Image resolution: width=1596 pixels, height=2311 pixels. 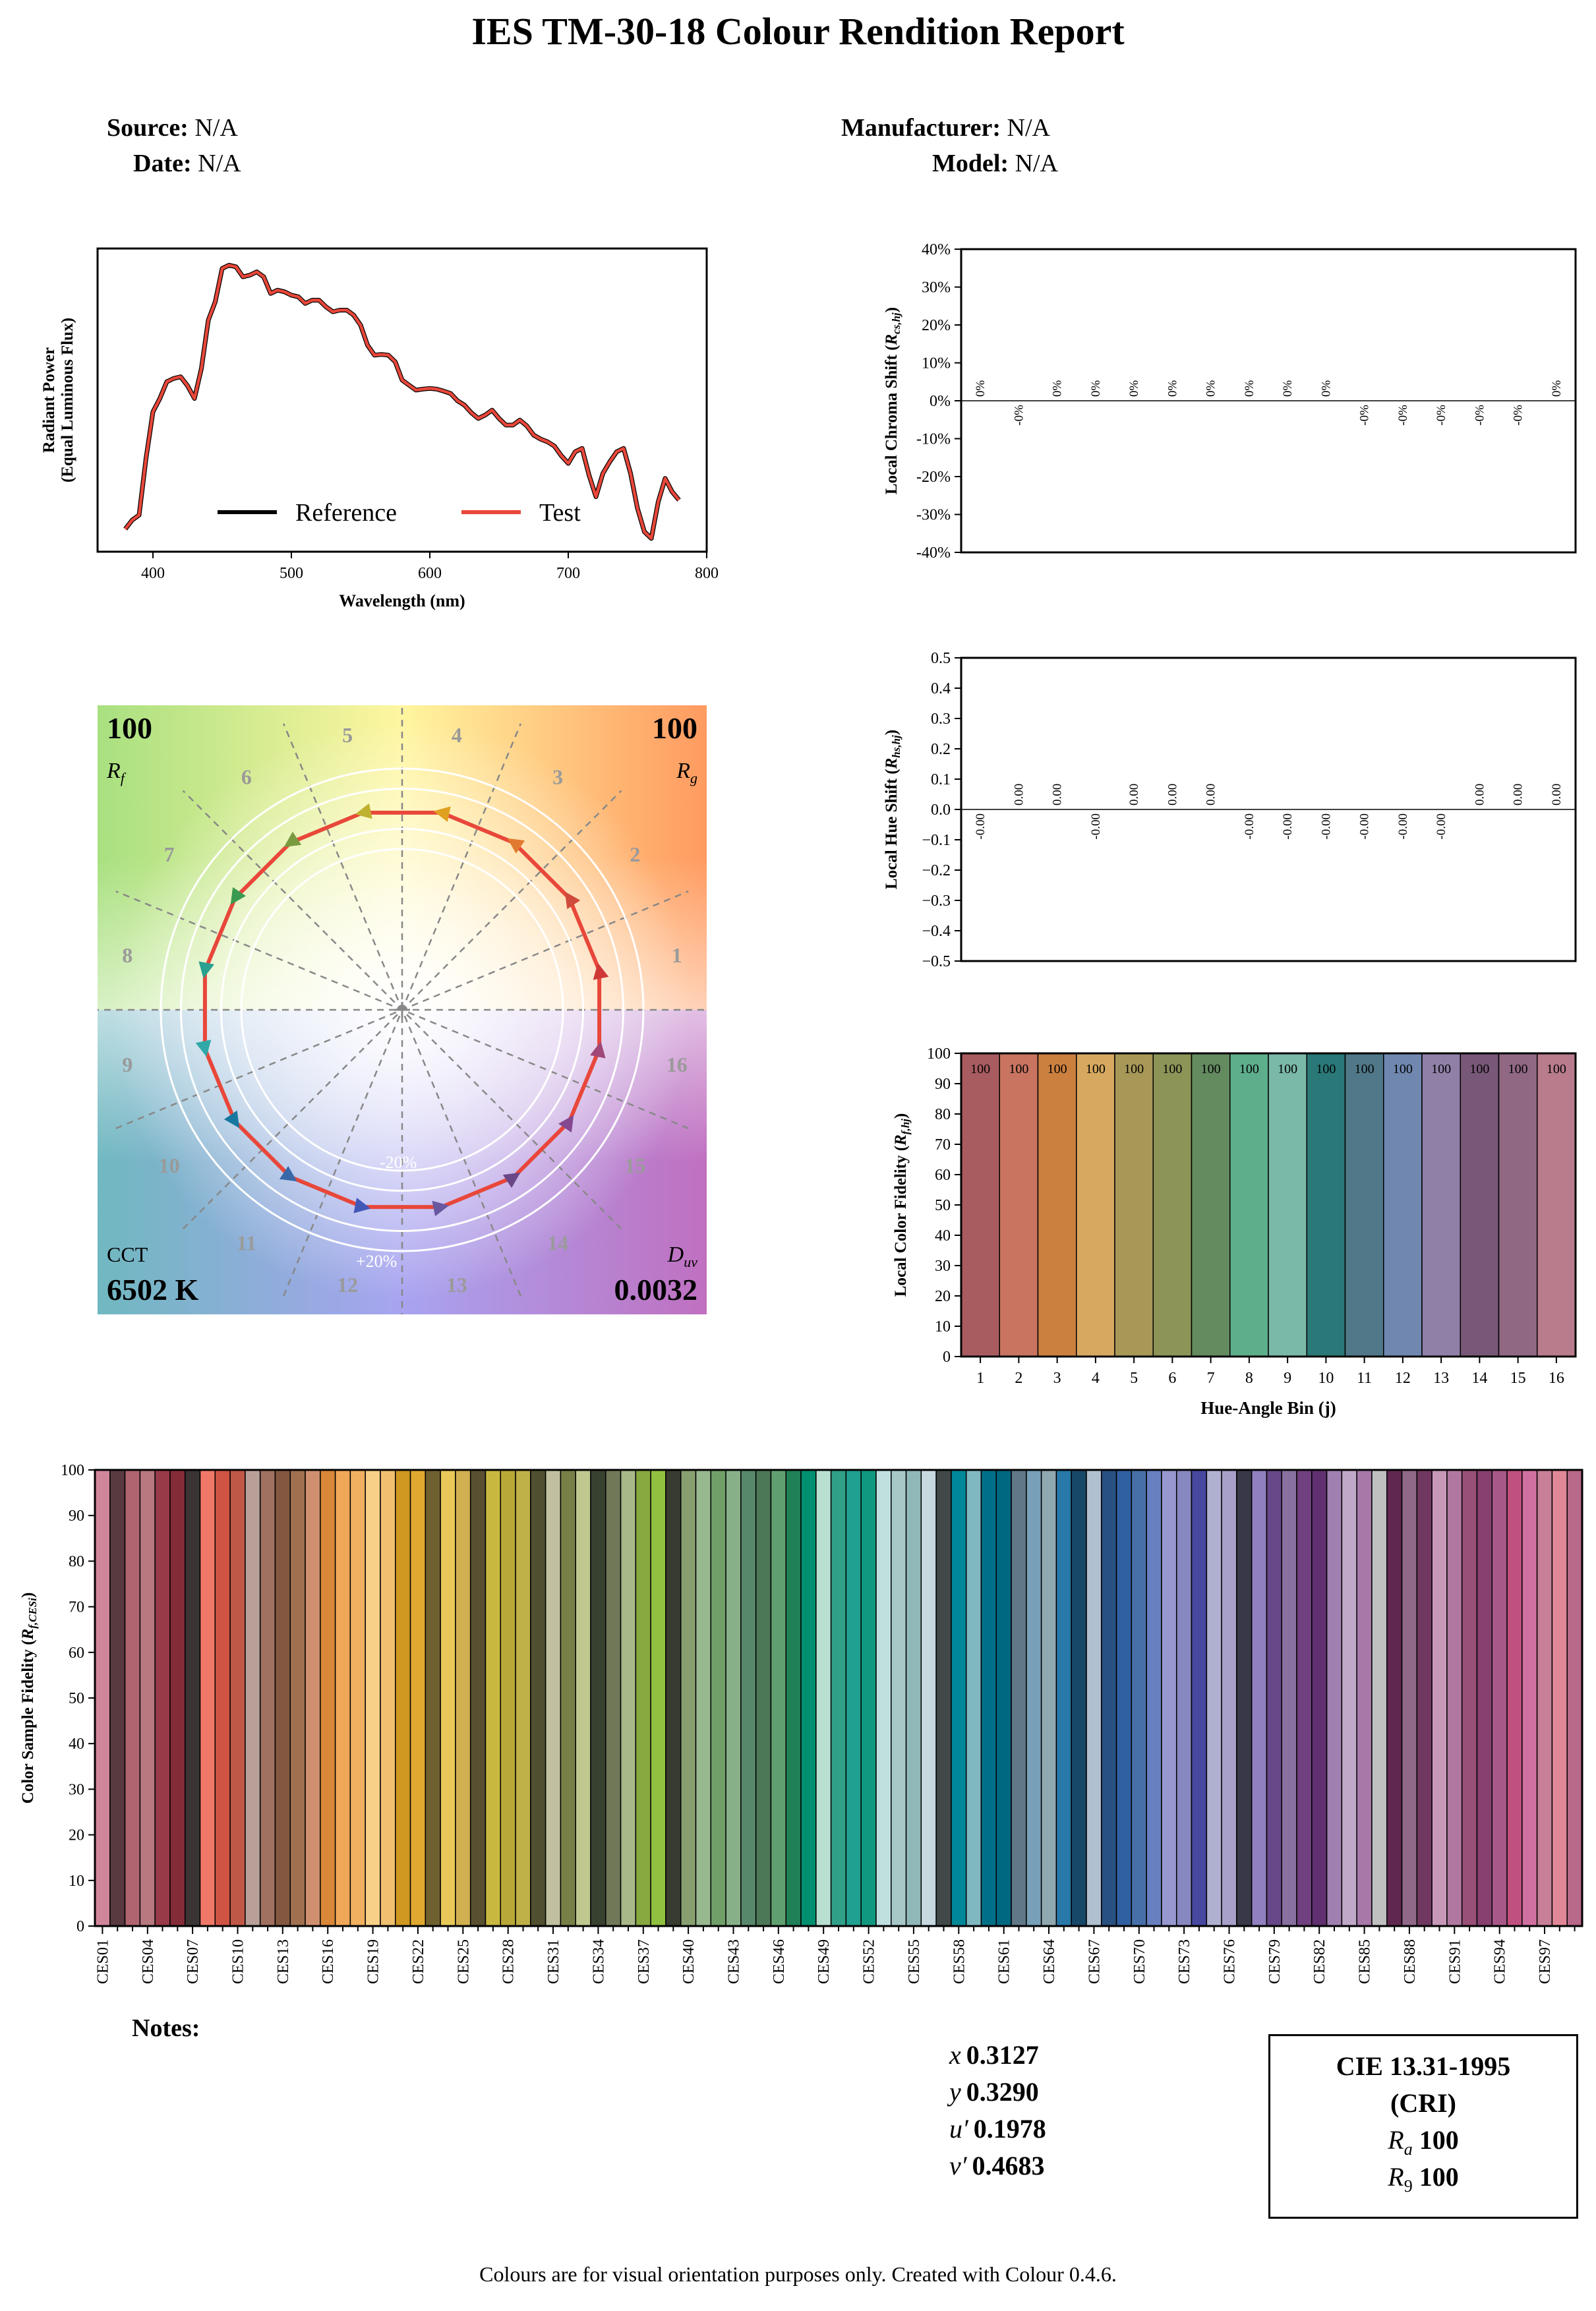 What do you see at coordinates (1009, 2166) in the screenshot?
I see `coord-v-value: 0.4683` at bounding box center [1009, 2166].